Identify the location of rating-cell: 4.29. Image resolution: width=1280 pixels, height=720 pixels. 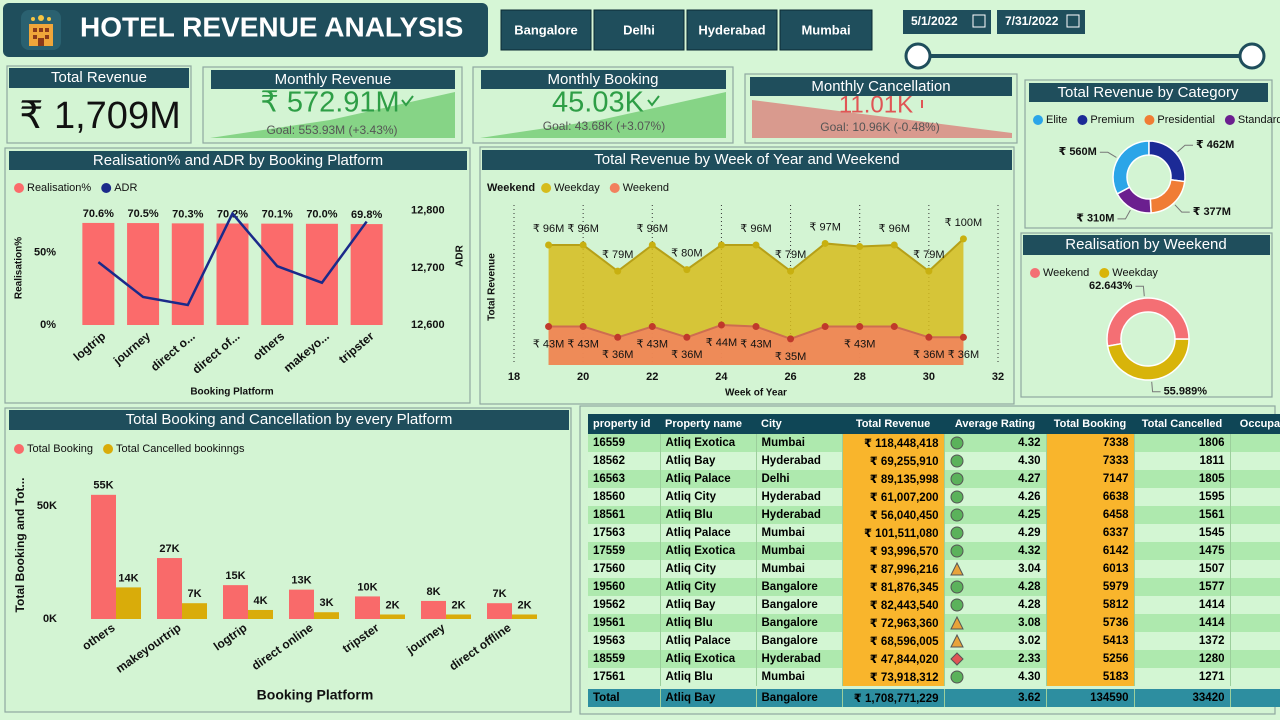
(995, 533).